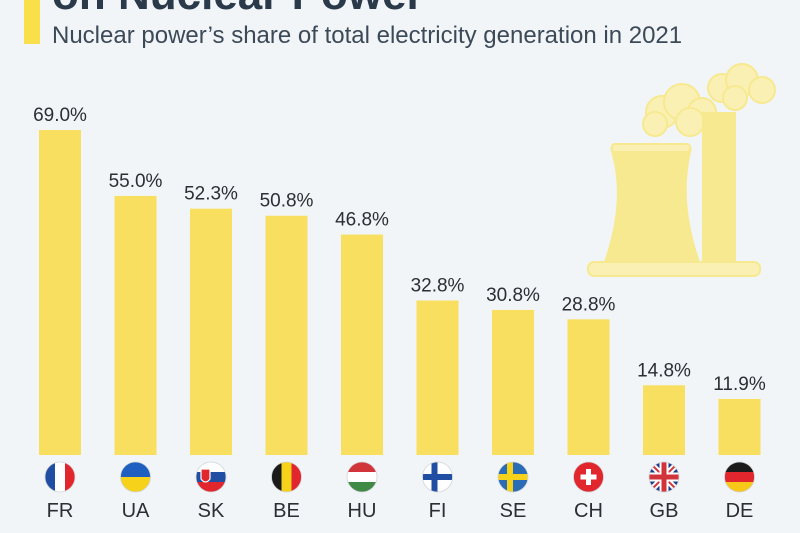 The image size is (800, 533). Describe the element at coordinates (362, 220) in the screenshot. I see `value-label-hu: 46.8%` at that location.